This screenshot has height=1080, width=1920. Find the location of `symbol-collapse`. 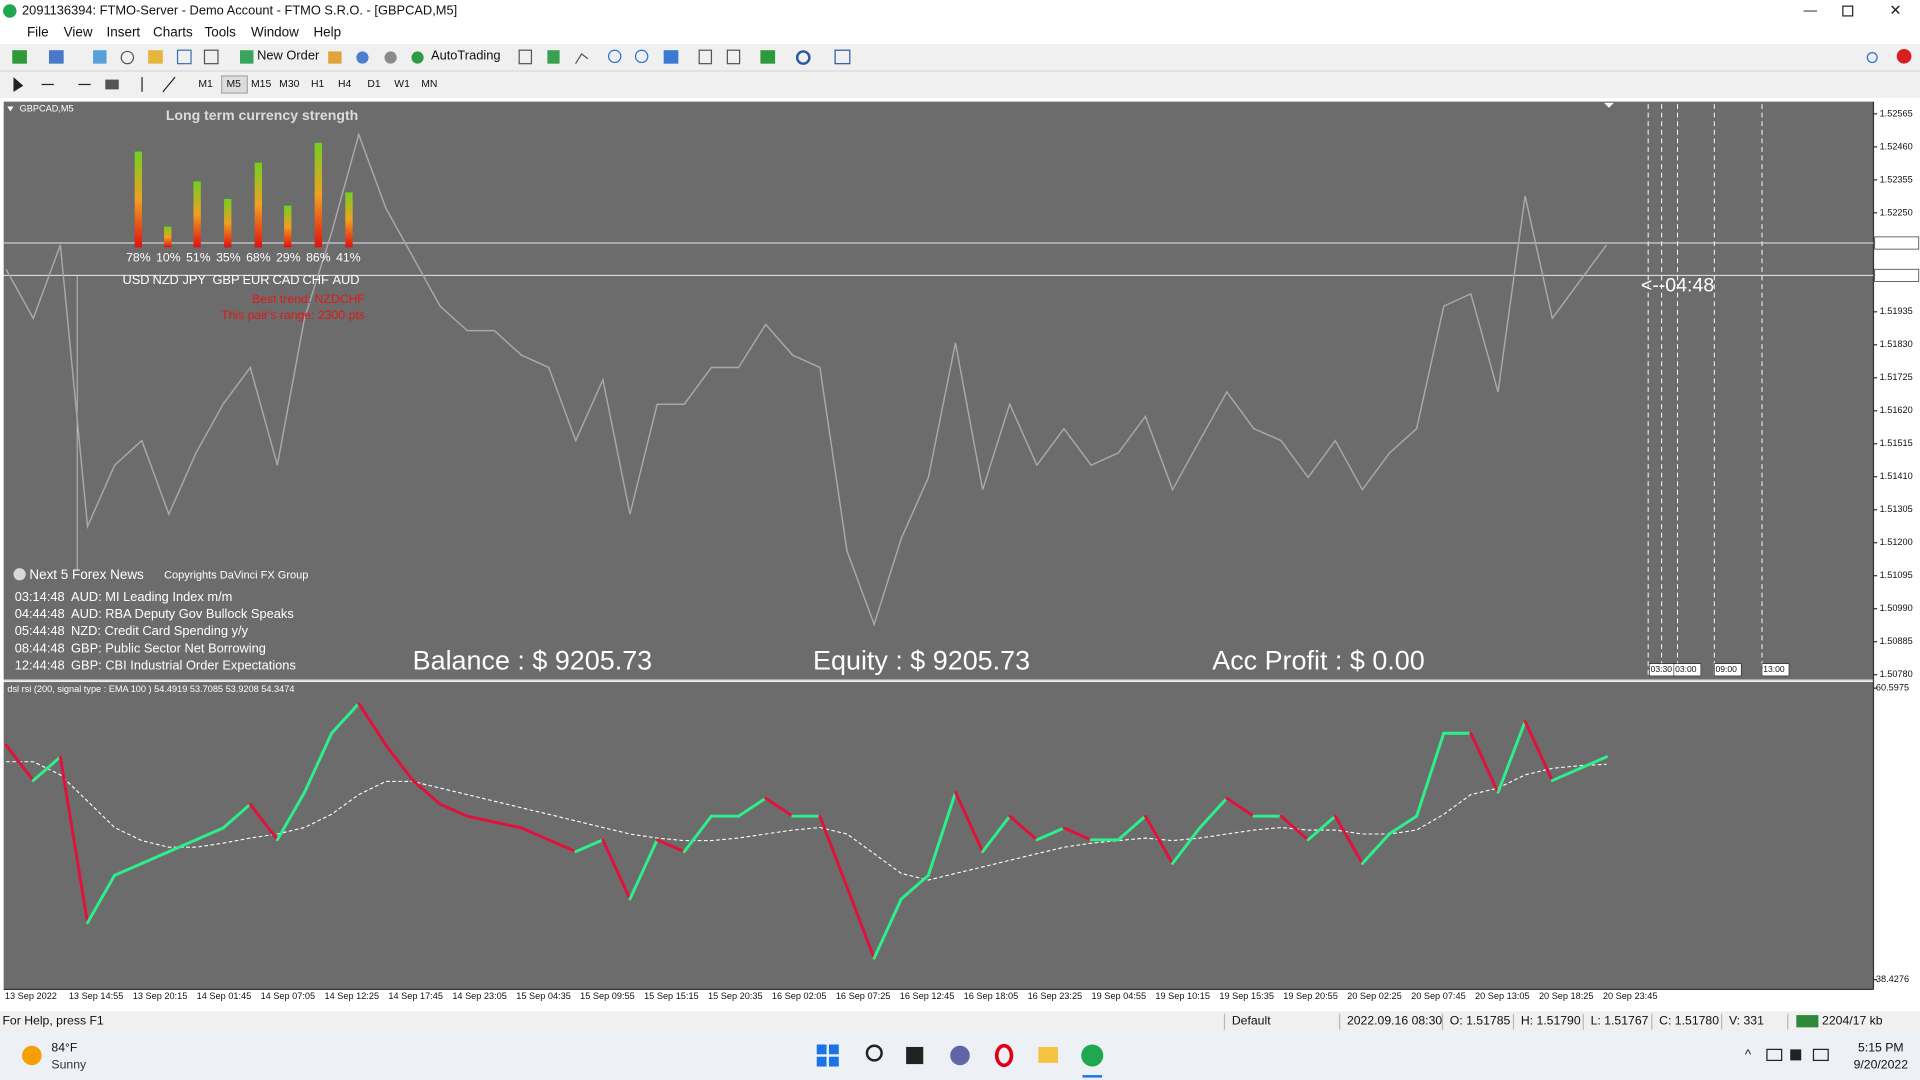

symbol-collapse is located at coordinates (10, 109).